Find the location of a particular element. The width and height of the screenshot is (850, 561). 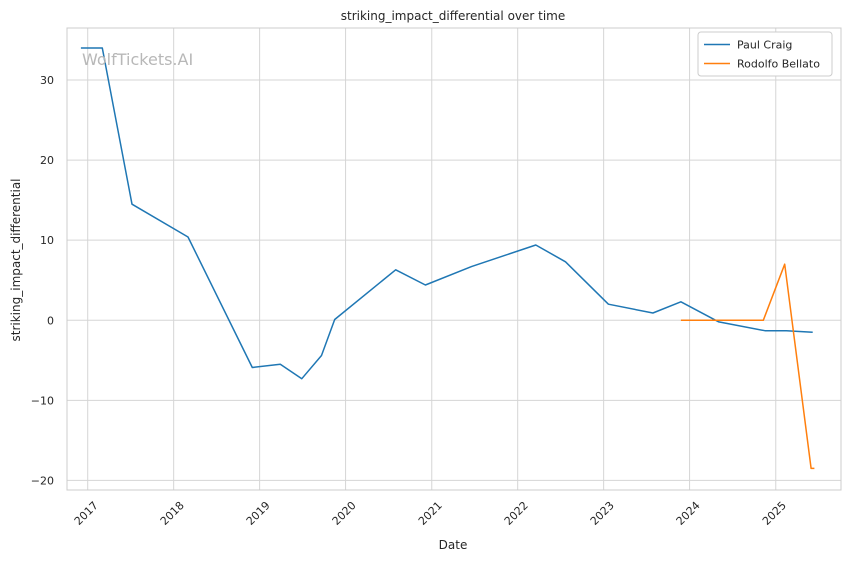

y-tick-label: −20 is located at coordinates (42, 480).